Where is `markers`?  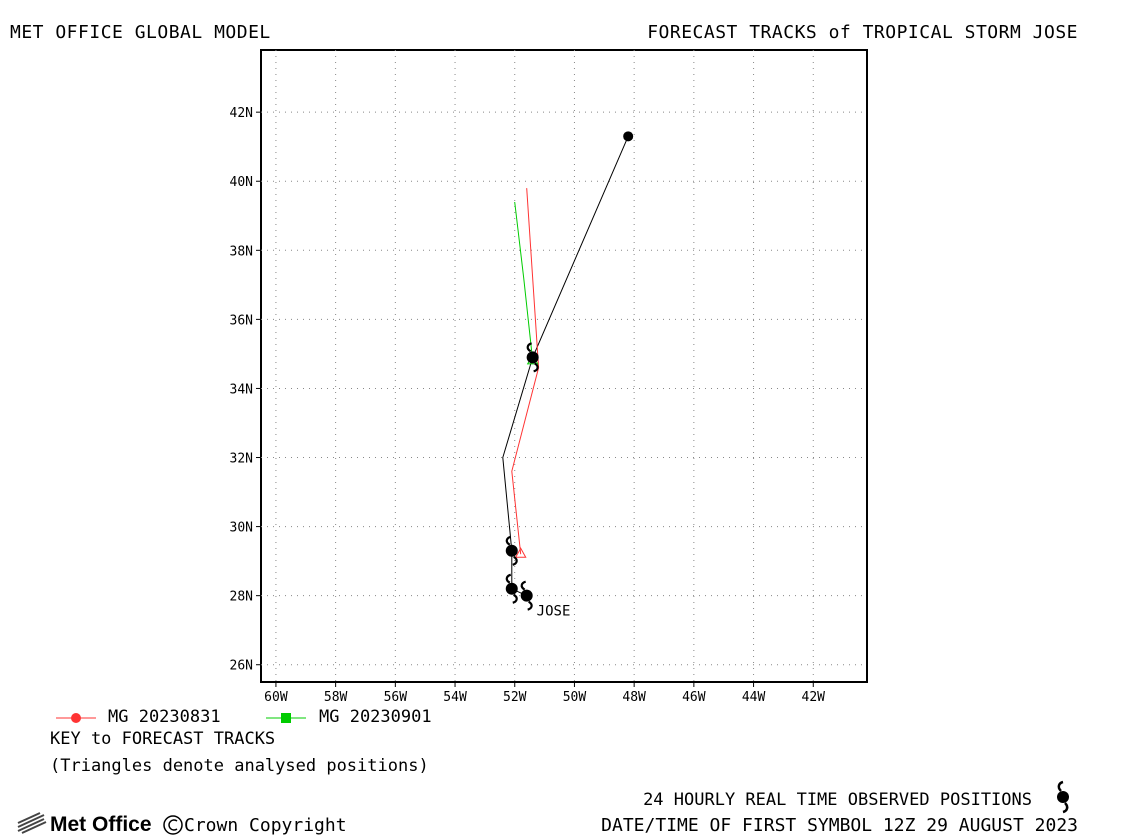 markers is located at coordinates (569, 371).